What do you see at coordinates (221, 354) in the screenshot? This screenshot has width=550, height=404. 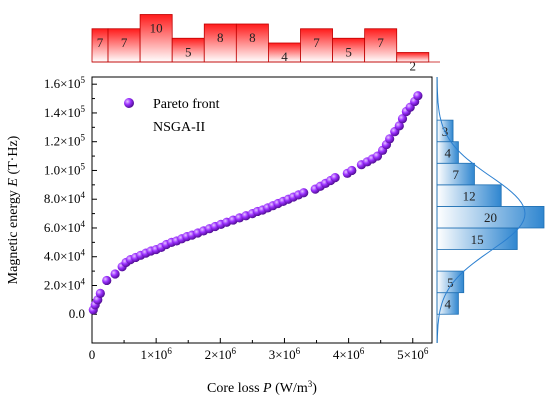 I see `x-tick-label: 2×10⁶` at bounding box center [221, 354].